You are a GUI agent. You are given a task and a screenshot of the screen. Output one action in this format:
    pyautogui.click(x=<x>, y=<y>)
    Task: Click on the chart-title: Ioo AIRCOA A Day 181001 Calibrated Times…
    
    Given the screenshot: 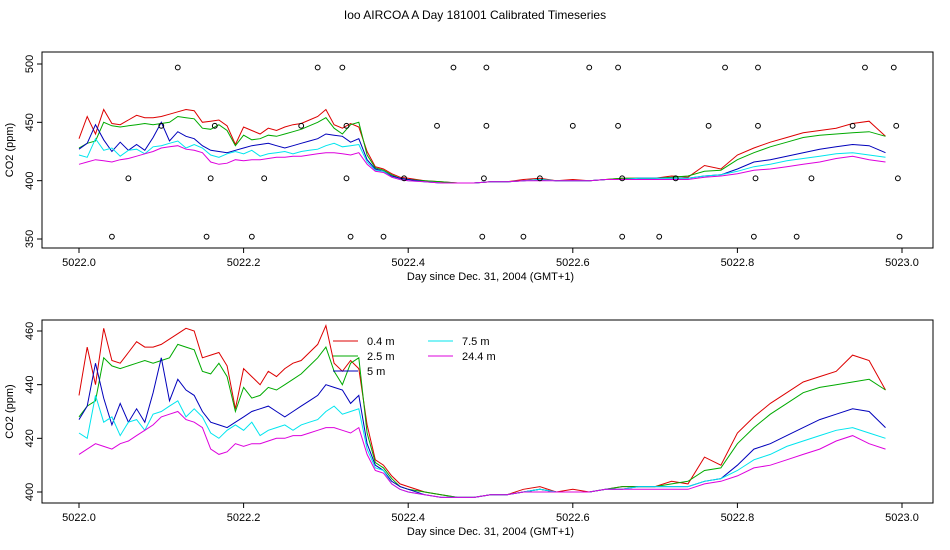 What is the action you would take?
    pyautogui.click(x=475, y=15)
    